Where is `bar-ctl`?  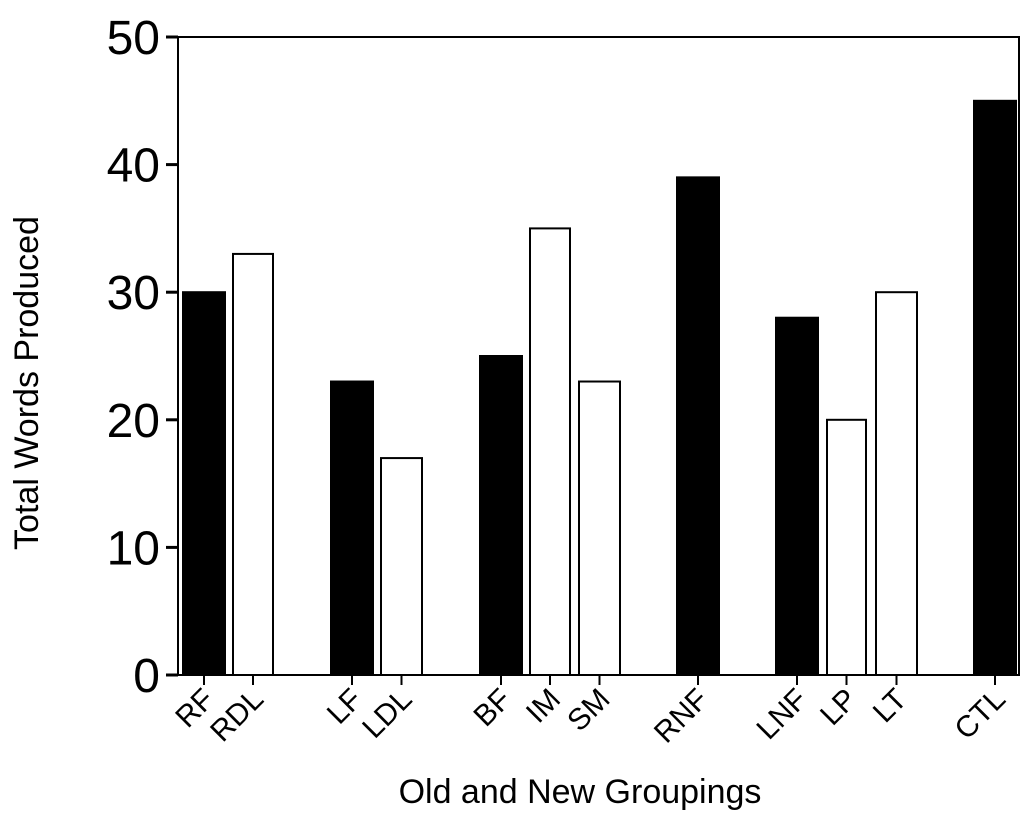
bar-ctl is located at coordinates (995, 388).